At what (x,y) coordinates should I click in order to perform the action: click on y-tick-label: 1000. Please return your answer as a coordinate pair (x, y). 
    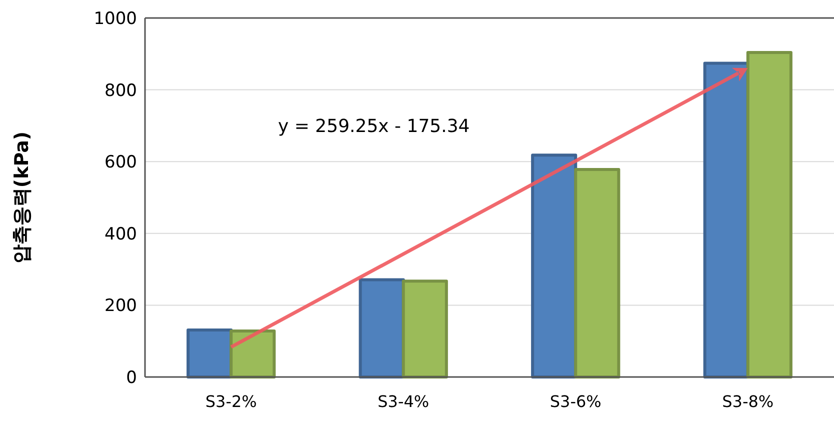
    Looking at the image, I should click on (115, 18).